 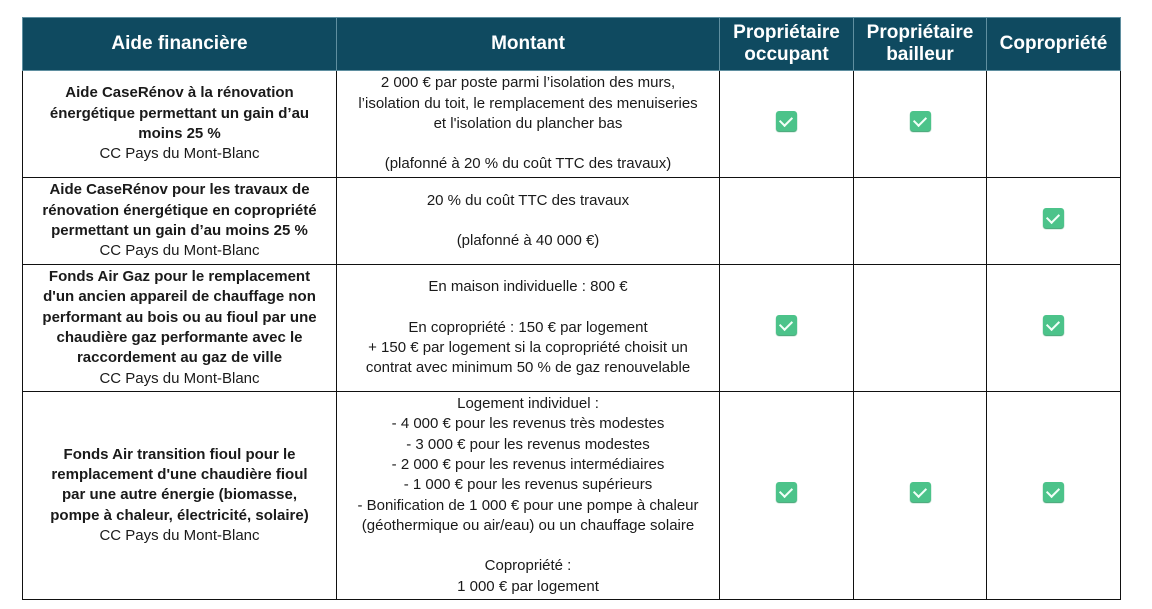 I want to click on header-proprietaire-occupant: Propriétaire occupant, so click(x=786, y=44).